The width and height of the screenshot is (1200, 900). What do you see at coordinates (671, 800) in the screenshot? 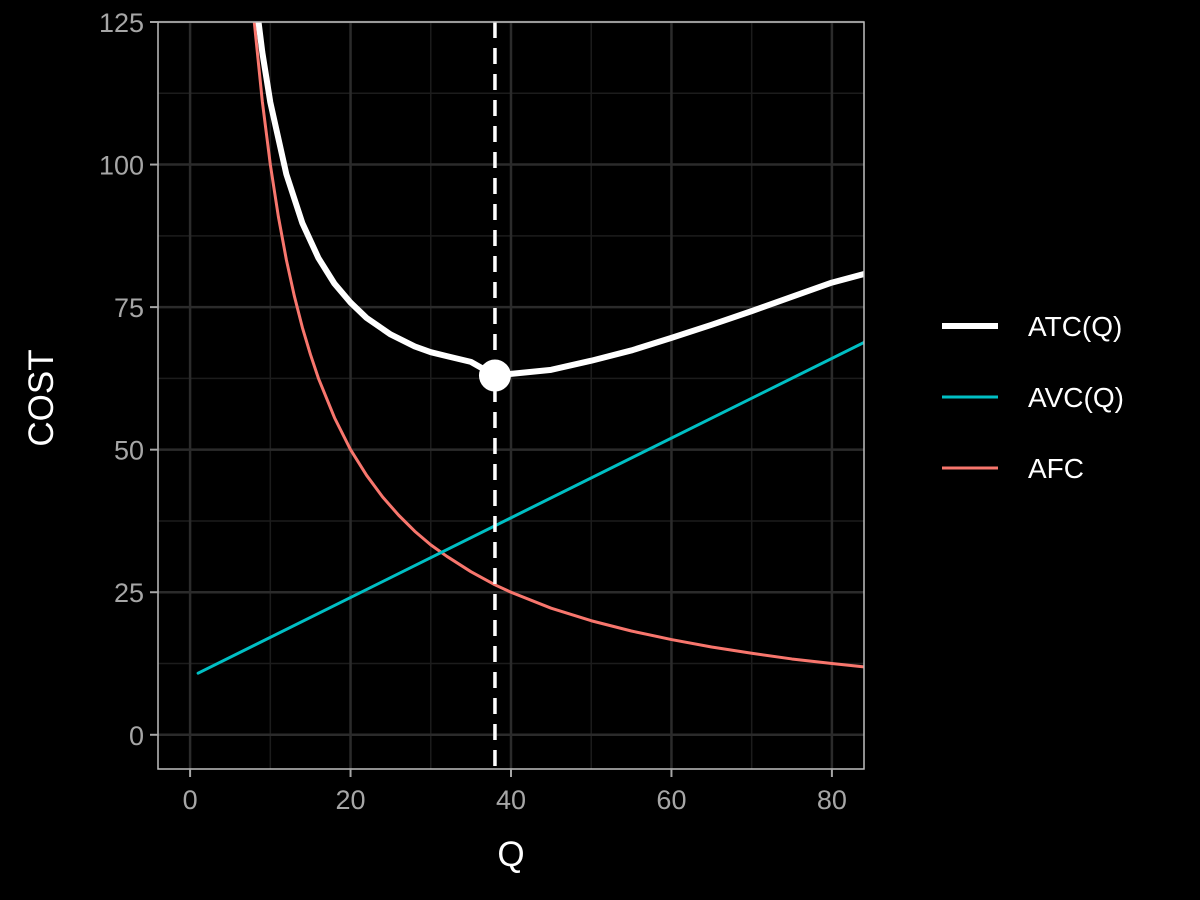
I see `x-tick-label: 60` at bounding box center [671, 800].